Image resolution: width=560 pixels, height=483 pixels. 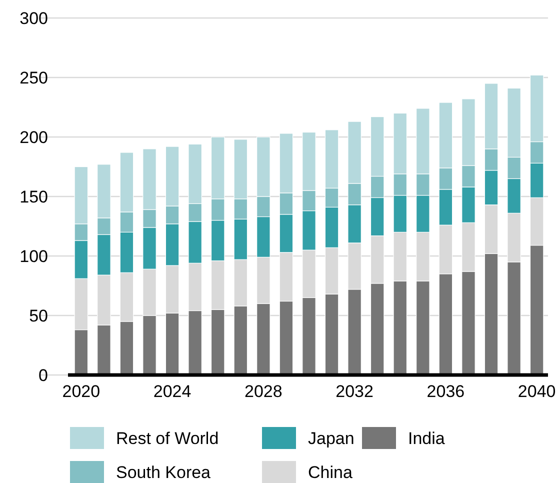 I want to click on y-tick-label: 50, so click(x=38, y=316).